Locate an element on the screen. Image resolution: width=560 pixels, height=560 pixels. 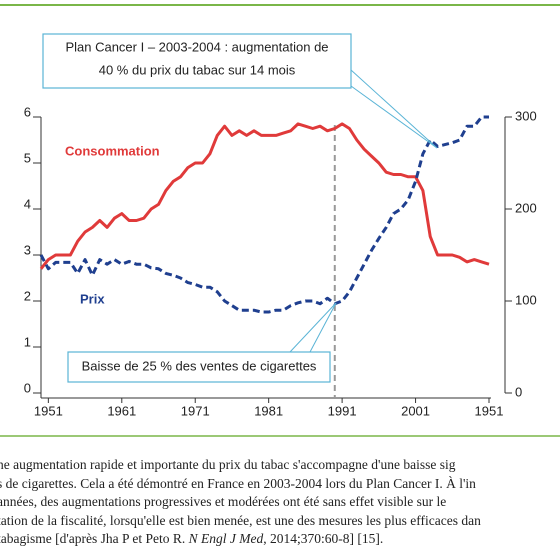
annotation-text: Baisse de 25 % des ventes de cigarettes is located at coordinates (199, 365).